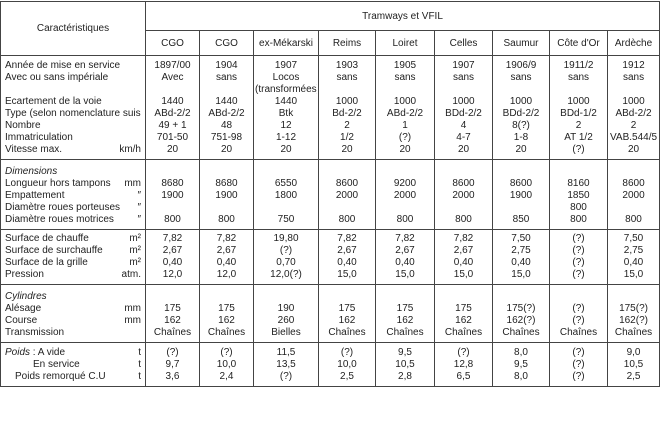  What do you see at coordinates (31, 171) in the screenshot?
I see `section-title-text: Dimensions` at bounding box center [31, 171].